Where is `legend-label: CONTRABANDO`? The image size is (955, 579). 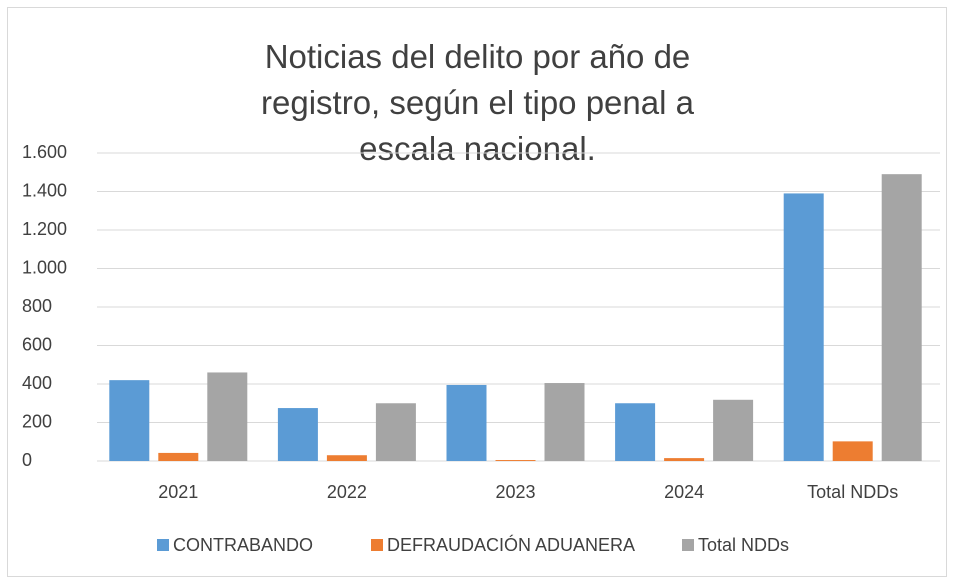
legend-label: CONTRABANDO is located at coordinates (243, 545).